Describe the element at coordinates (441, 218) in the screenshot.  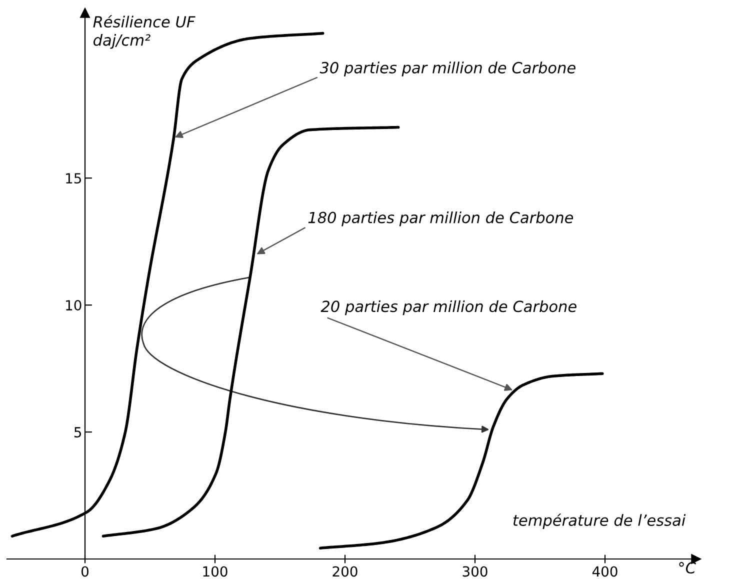
I see `annotation: 180 parties par million de Carbone` at that location.